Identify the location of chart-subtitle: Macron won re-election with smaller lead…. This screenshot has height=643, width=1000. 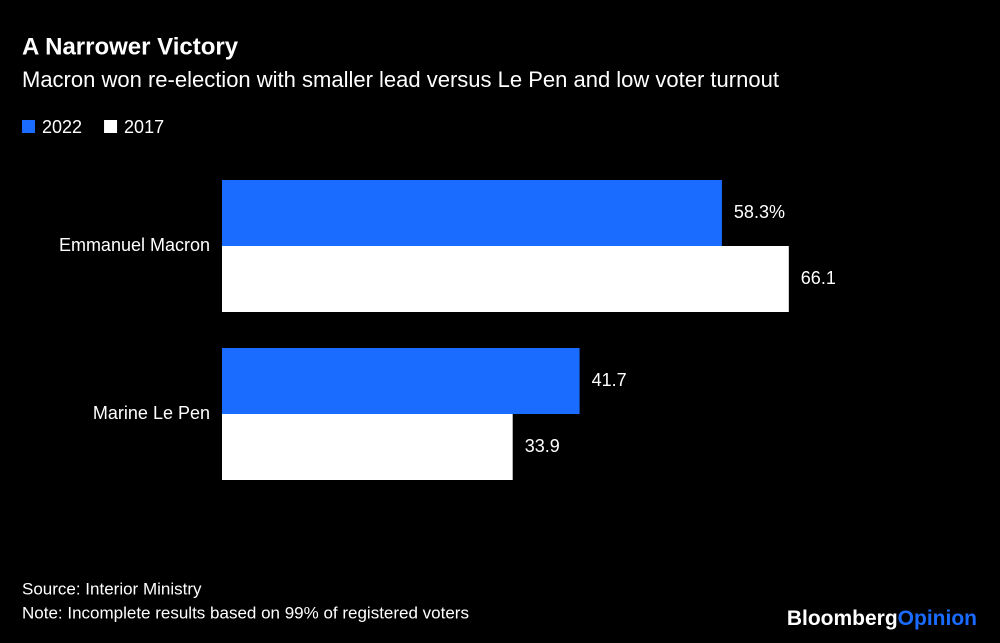
(400, 79).